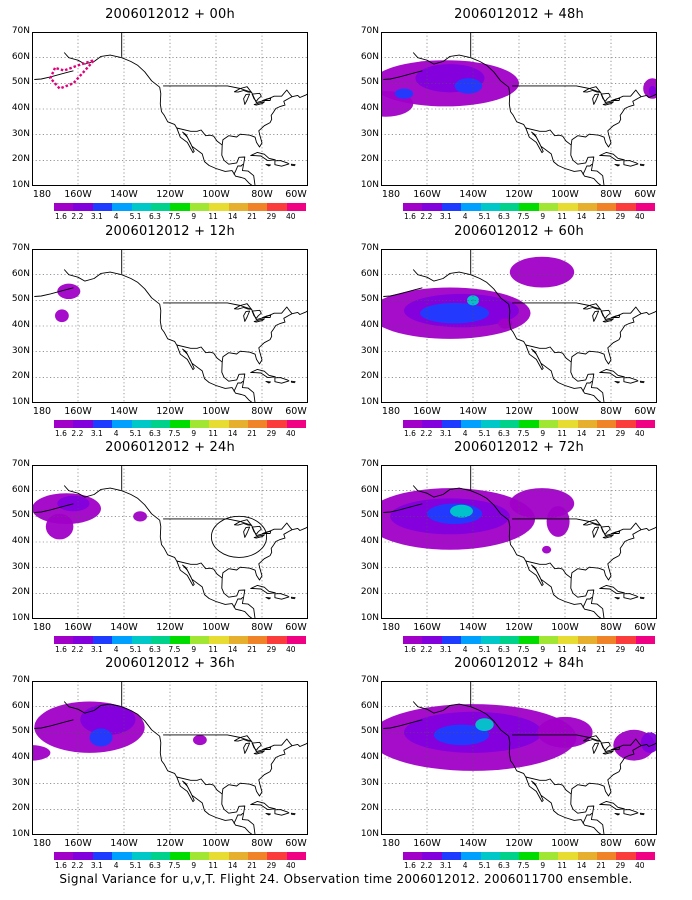  Describe the element at coordinates (155, 216) in the screenshot. I see `colorbar-label: 6.3` at that location.